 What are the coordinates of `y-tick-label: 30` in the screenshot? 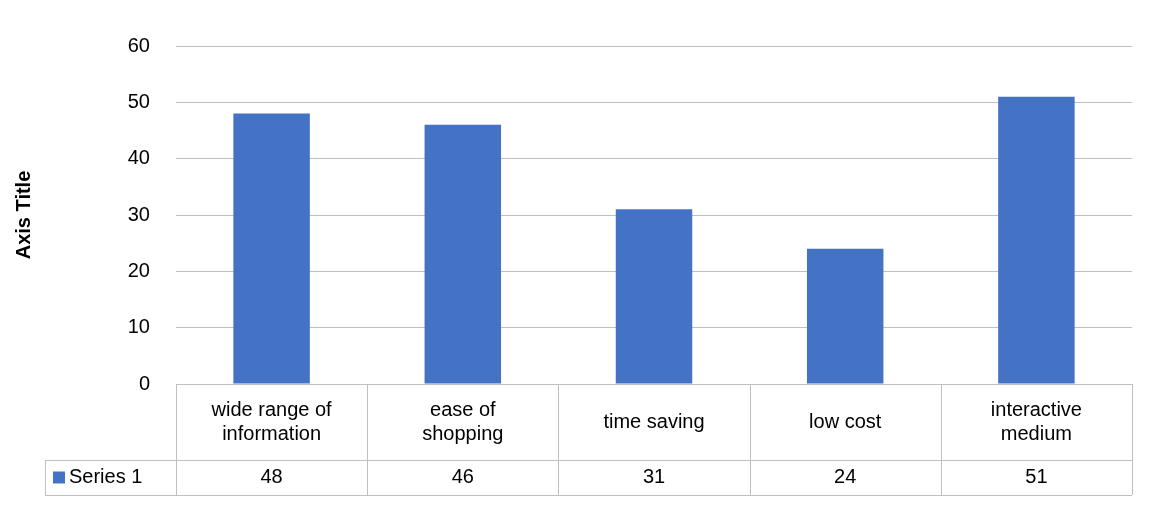 It's located at (138, 213).